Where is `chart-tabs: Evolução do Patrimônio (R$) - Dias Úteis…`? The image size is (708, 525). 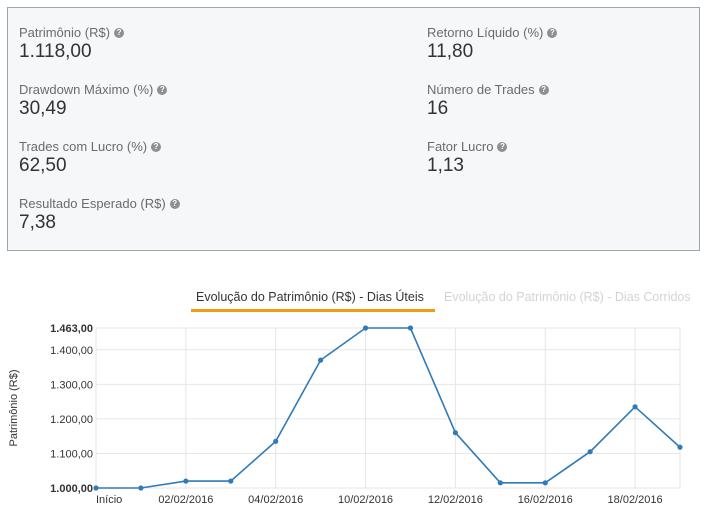
chart-tabs: Evolução do Patrimônio (R$) - Dias Úteis… is located at coordinates (354, 302).